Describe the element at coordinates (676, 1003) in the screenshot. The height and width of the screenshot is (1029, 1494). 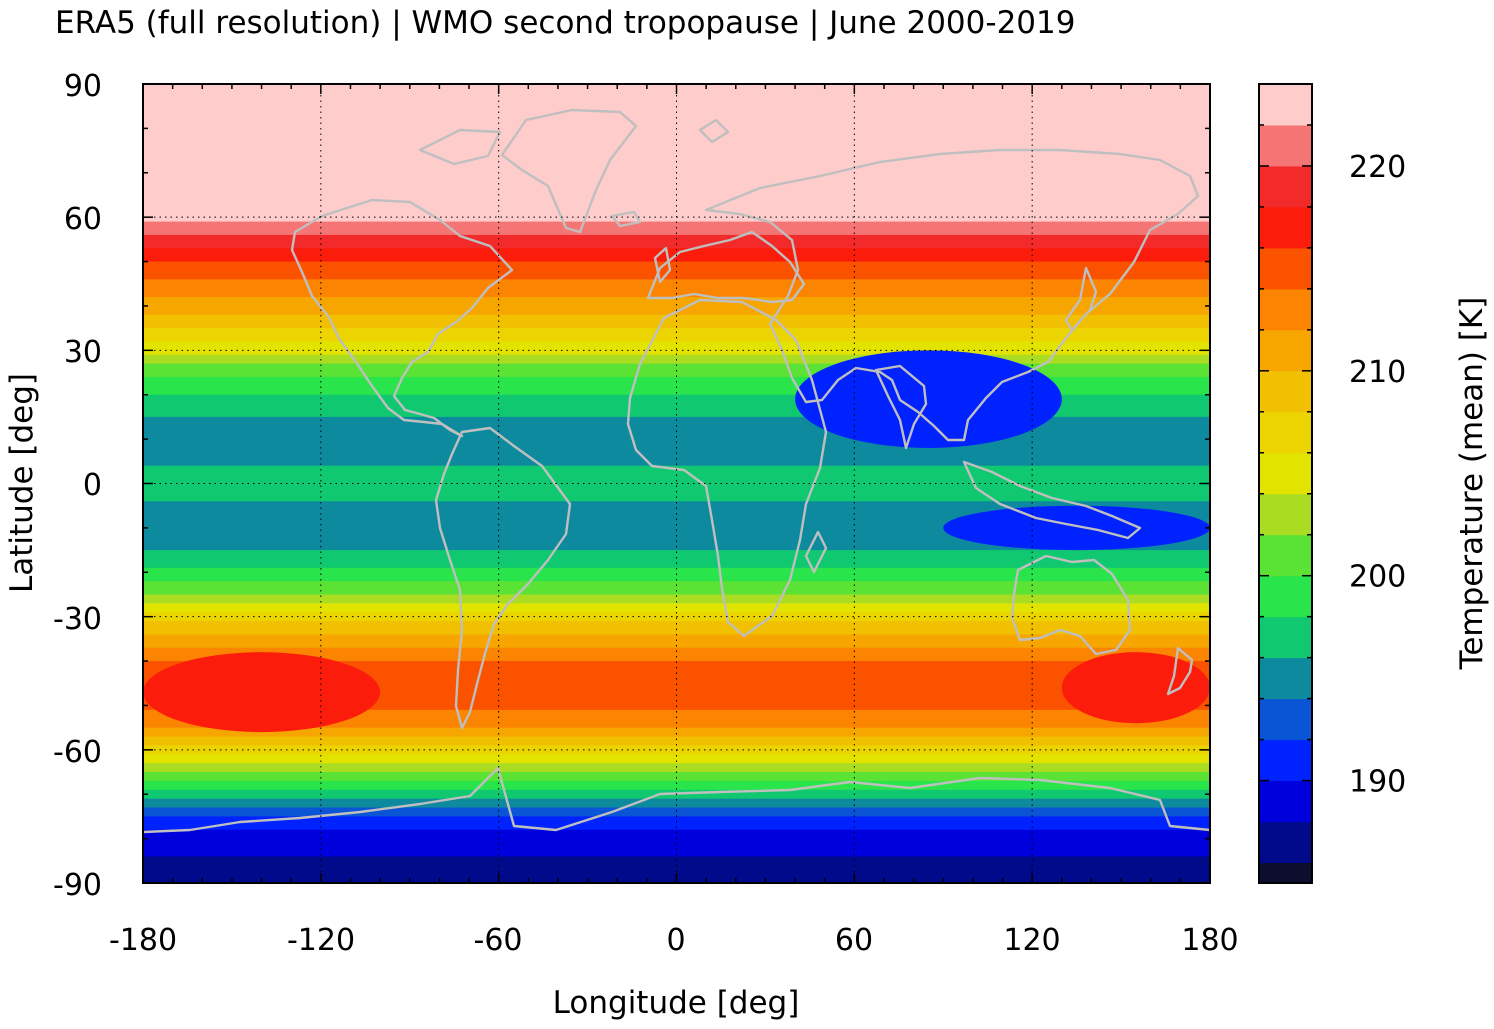
I see `x-axis-label: Longitude [deg]` at that location.